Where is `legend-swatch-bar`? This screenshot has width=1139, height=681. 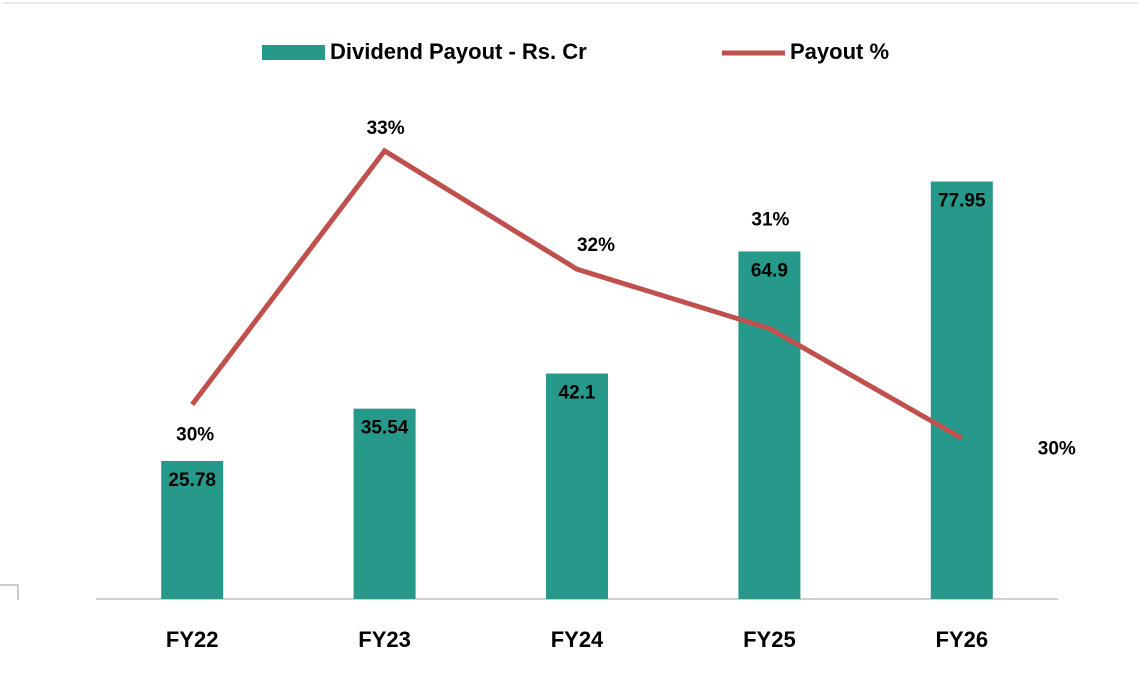 legend-swatch-bar is located at coordinates (293, 52).